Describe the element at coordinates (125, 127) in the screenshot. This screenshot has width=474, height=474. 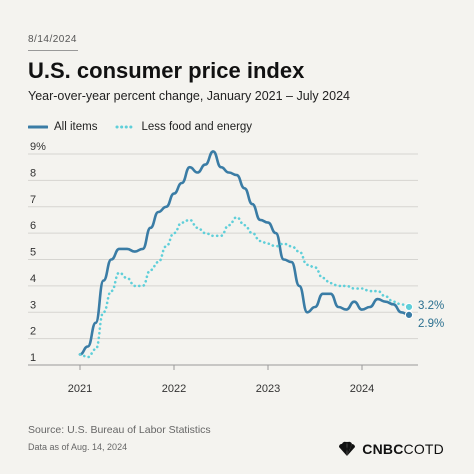
I see `legend-swatch-dotted` at that location.